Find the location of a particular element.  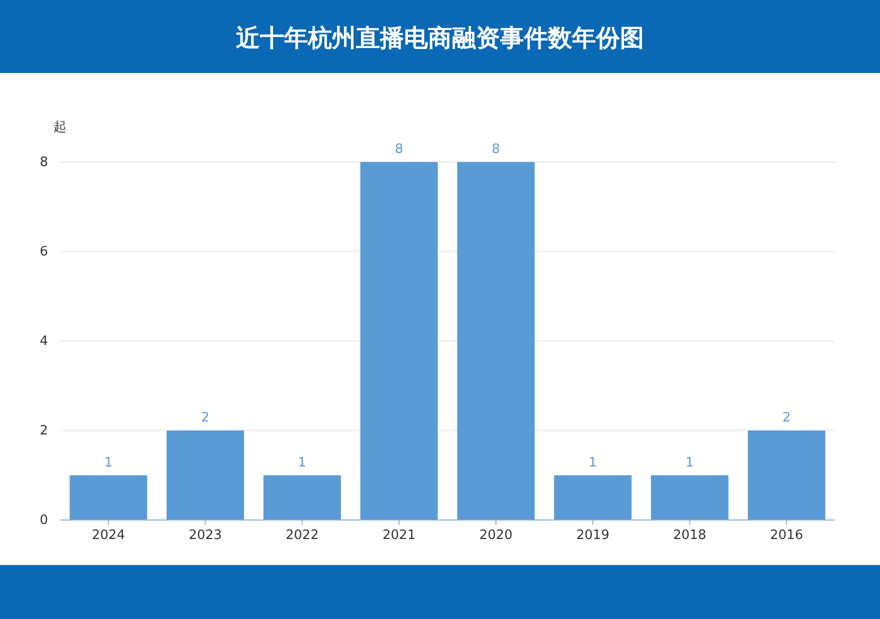

y-tick-label: 2 is located at coordinates (44, 431).